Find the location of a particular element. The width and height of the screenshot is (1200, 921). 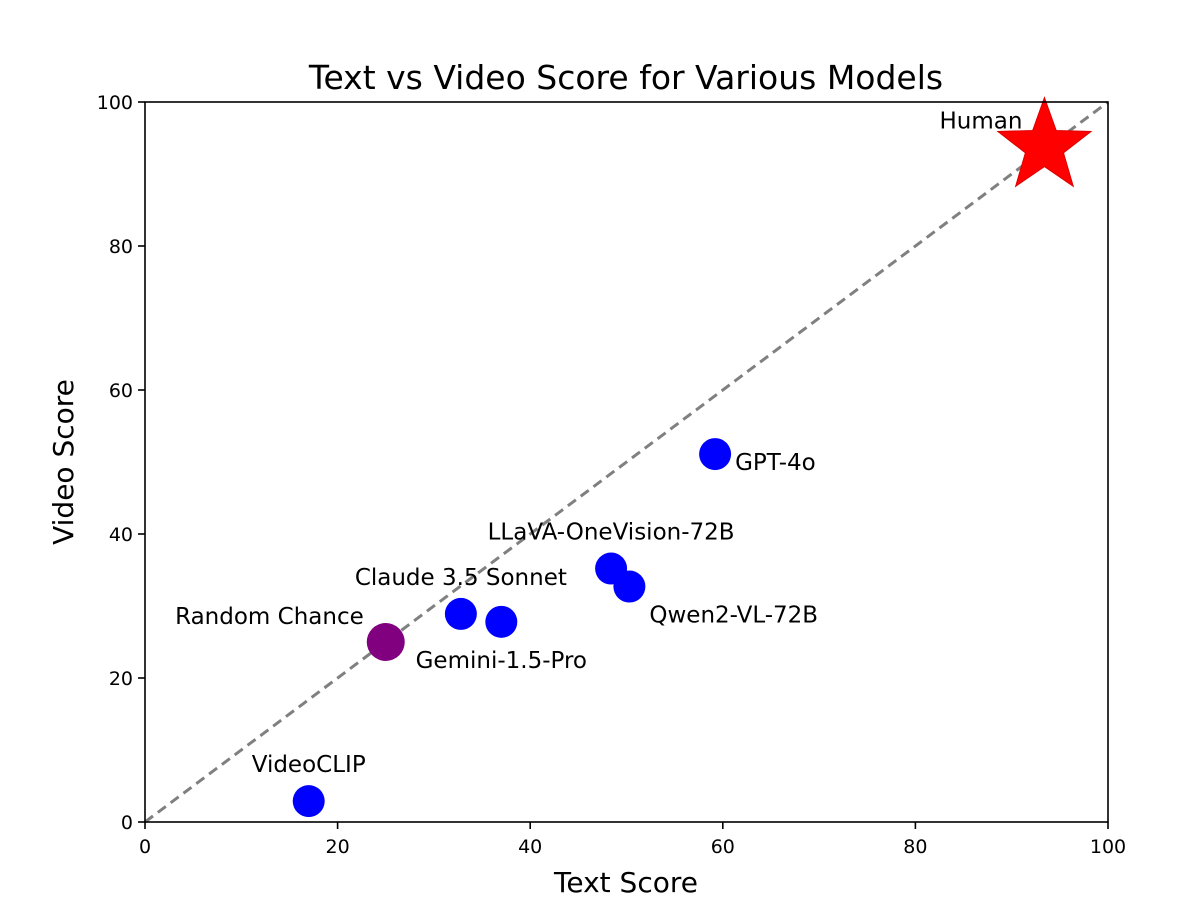

chart-title: Text vs Video Score for Various Models is located at coordinates (625, 77).